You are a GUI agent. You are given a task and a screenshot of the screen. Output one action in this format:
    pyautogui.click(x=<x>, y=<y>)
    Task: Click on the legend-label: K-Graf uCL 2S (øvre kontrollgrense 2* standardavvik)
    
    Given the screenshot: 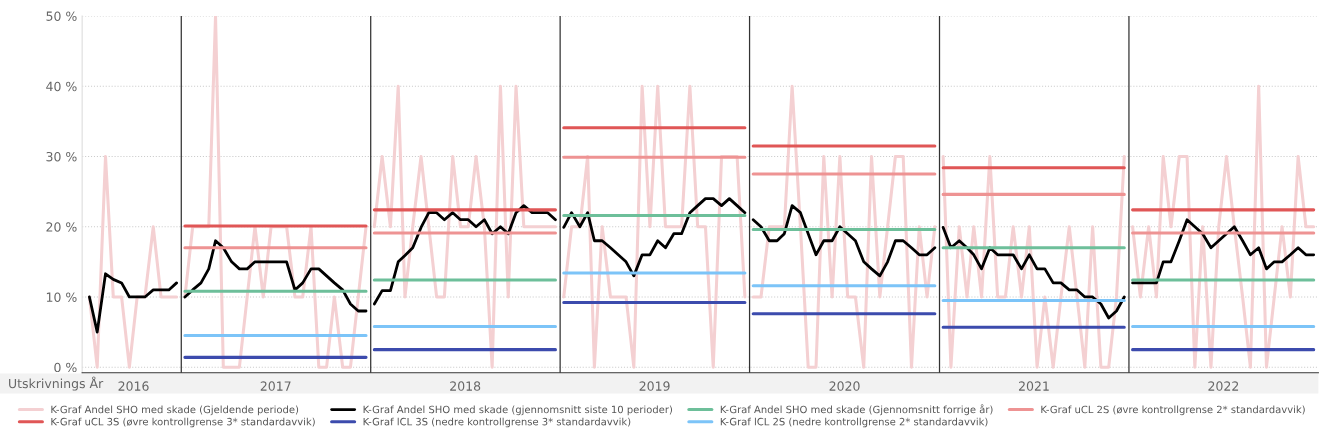 What is the action you would take?
    pyautogui.click(x=1173, y=410)
    